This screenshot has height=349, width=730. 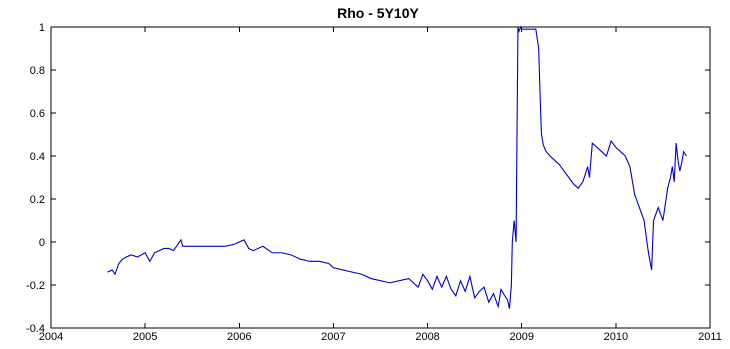 I want to click on y-tick-label: 1, so click(x=42, y=28).